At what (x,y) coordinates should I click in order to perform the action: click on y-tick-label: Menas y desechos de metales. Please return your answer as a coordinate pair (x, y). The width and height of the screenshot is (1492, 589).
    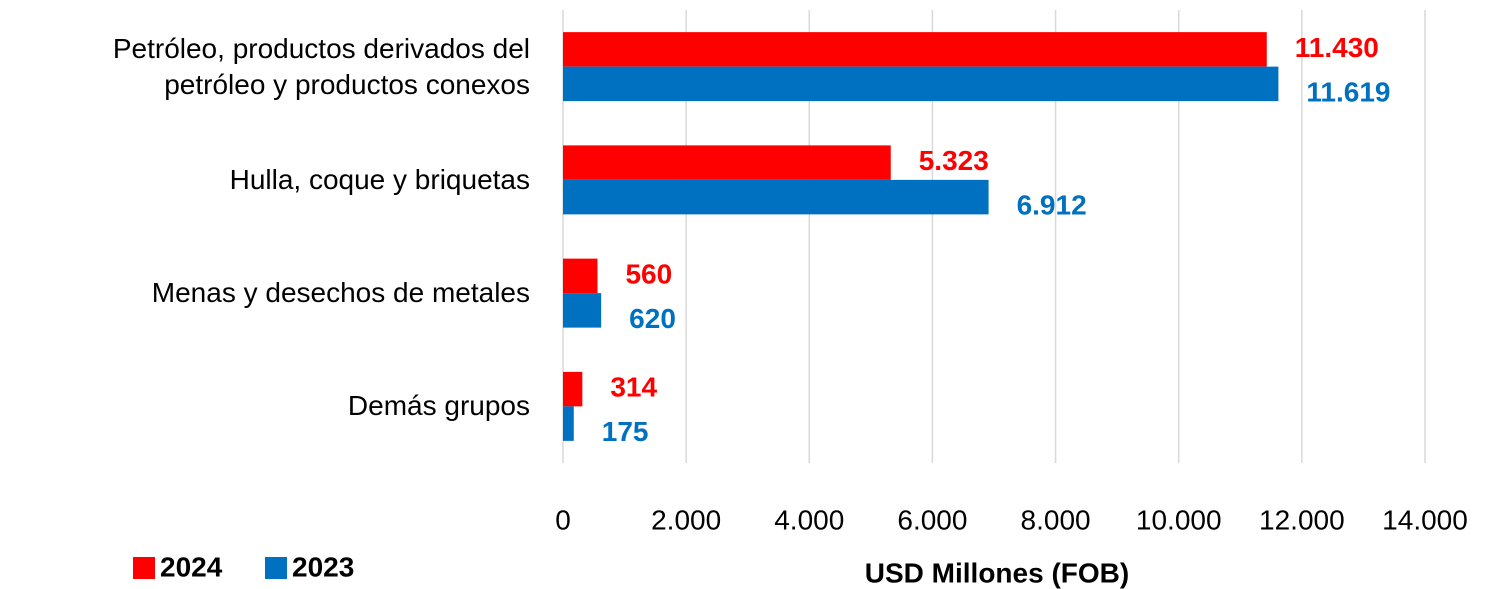
    Looking at the image, I should click on (340, 293).